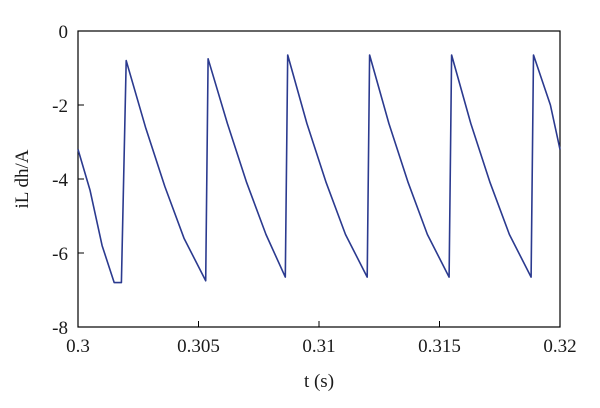 This screenshot has height=408, width=600. I want to click on x-tick-label: 0.315, so click(439, 346).